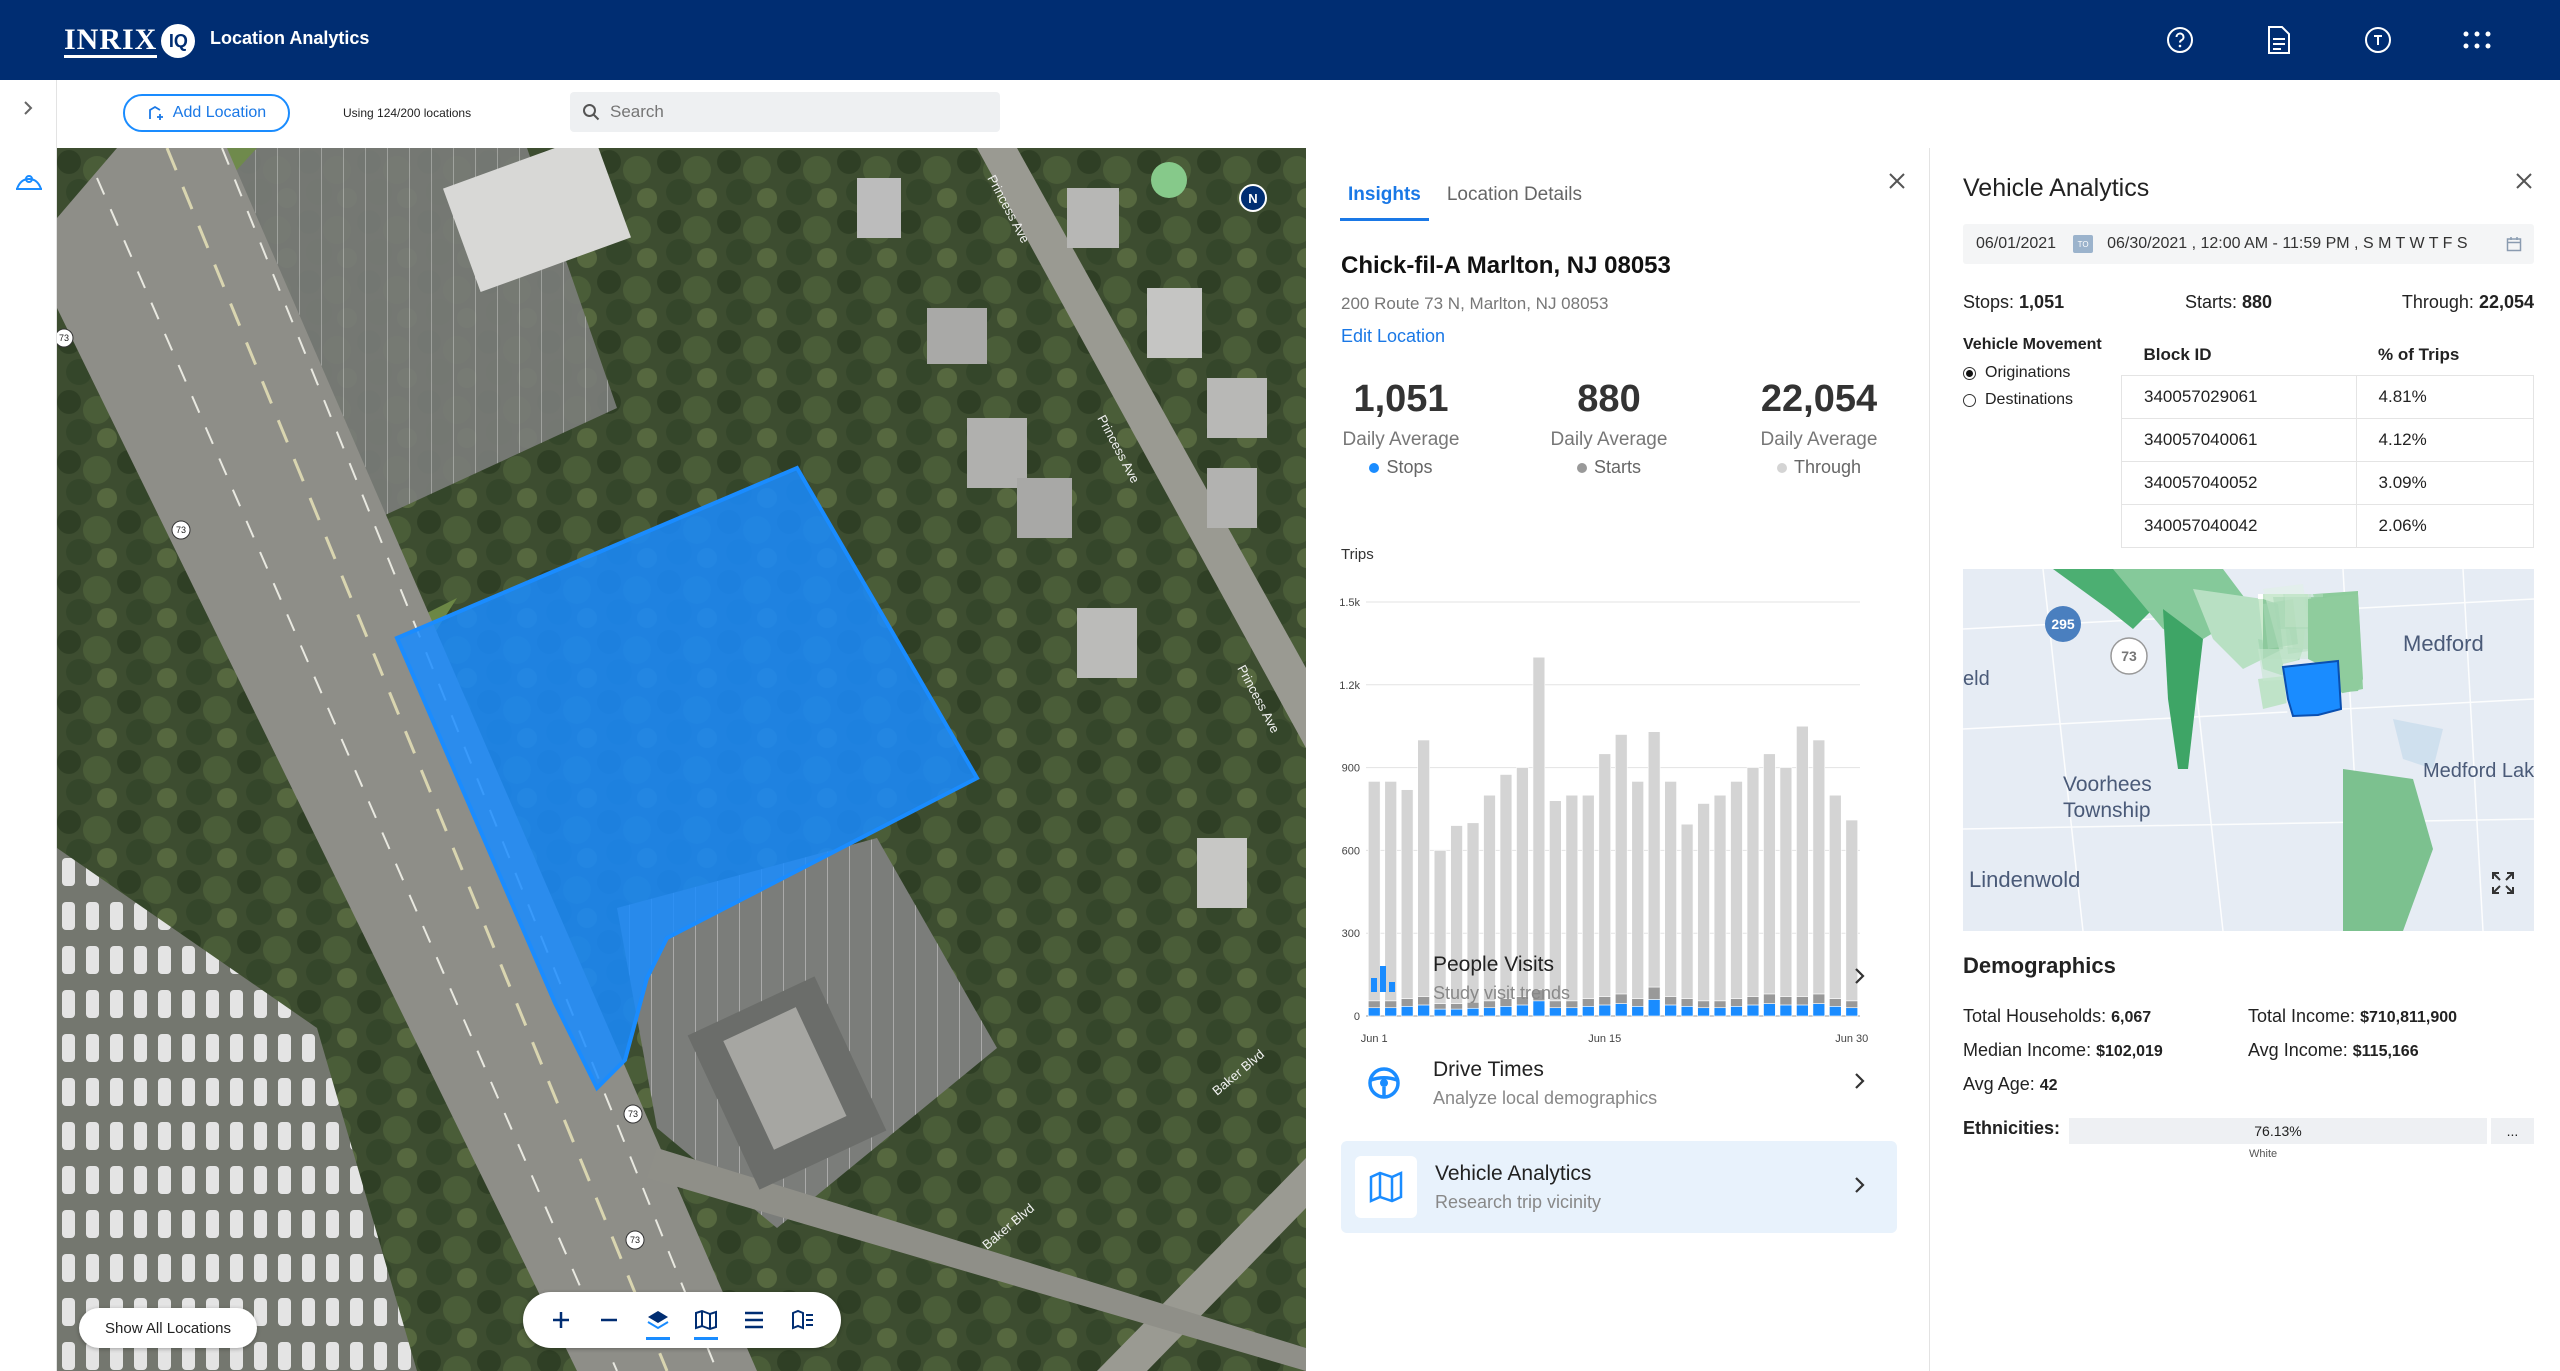 The image size is (2560, 1371). I want to click on total-income-value: $710,811,900, so click(2409, 1017).